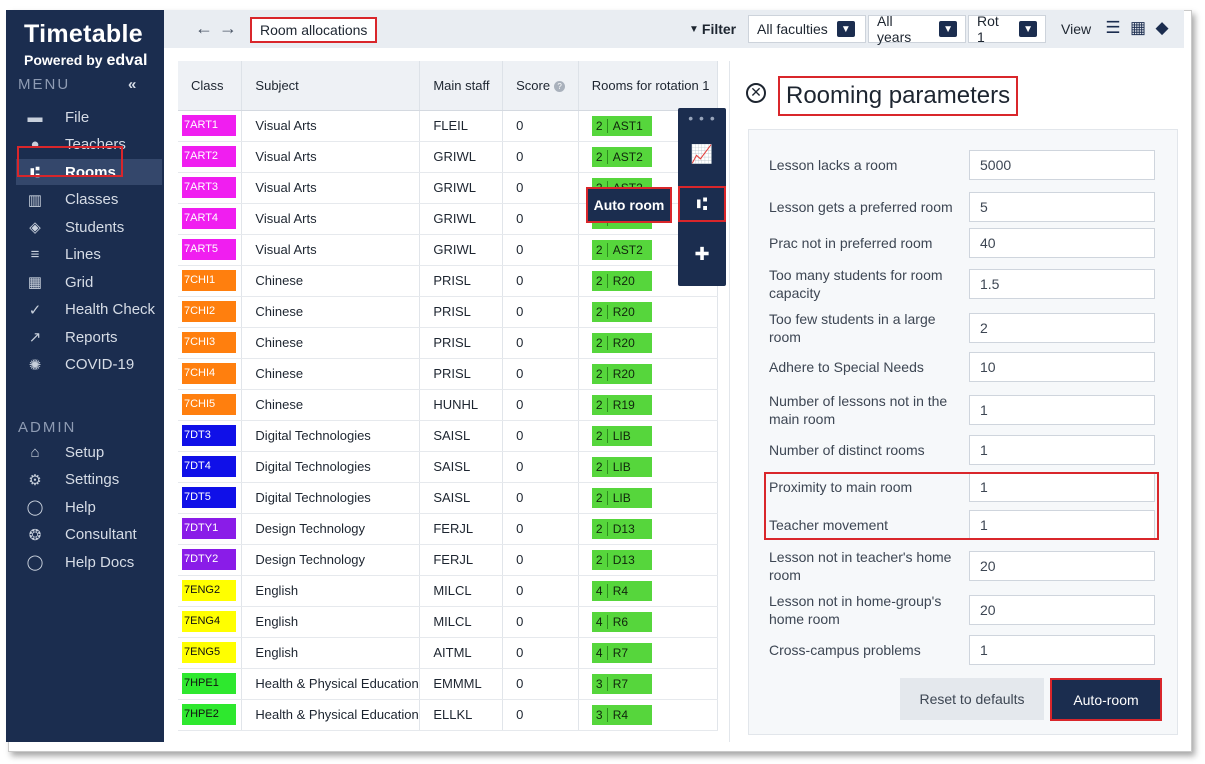 The height and width of the screenshot is (764, 1205). I want to click on table-row: 7DTY2 Design Technology FERJL 0 2 D13, so click(448, 560).